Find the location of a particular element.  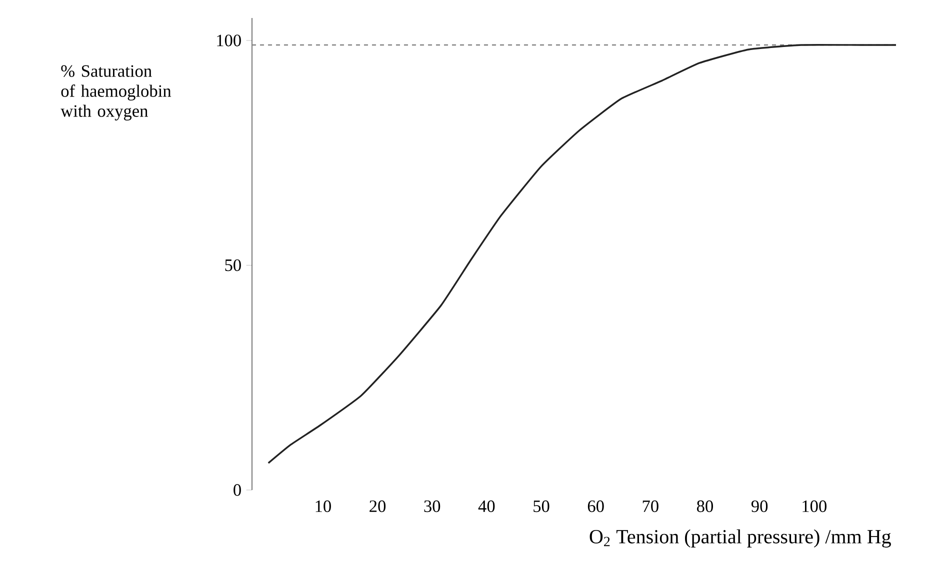

x-tick-label: 10 is located at coordinates (323, 506).